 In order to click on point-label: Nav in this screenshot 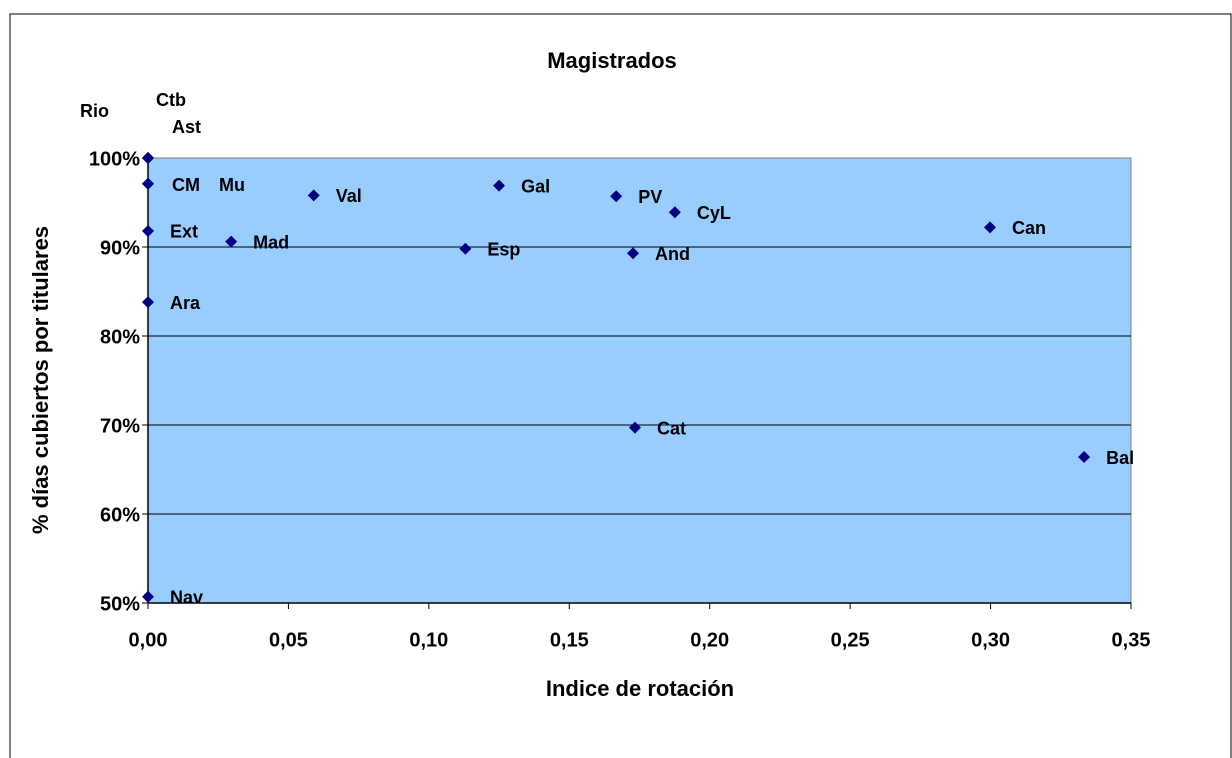, I will do `click(186, 598)`.